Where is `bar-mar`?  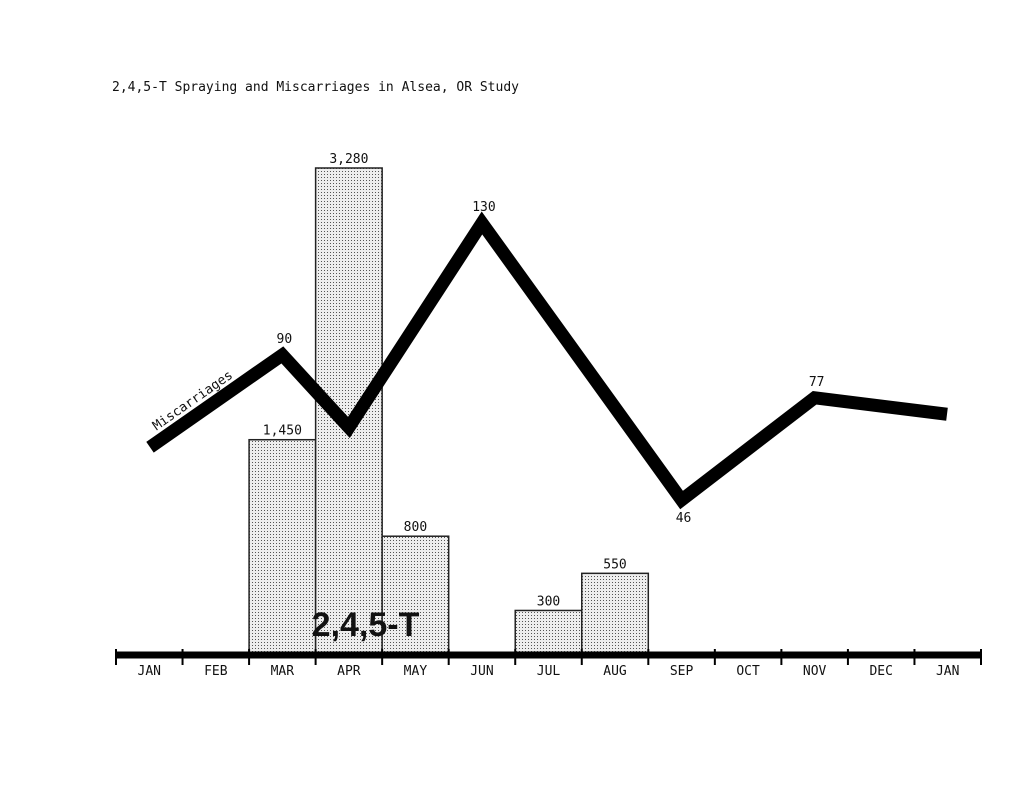 bar-mar is located at coordinates (282, 547).